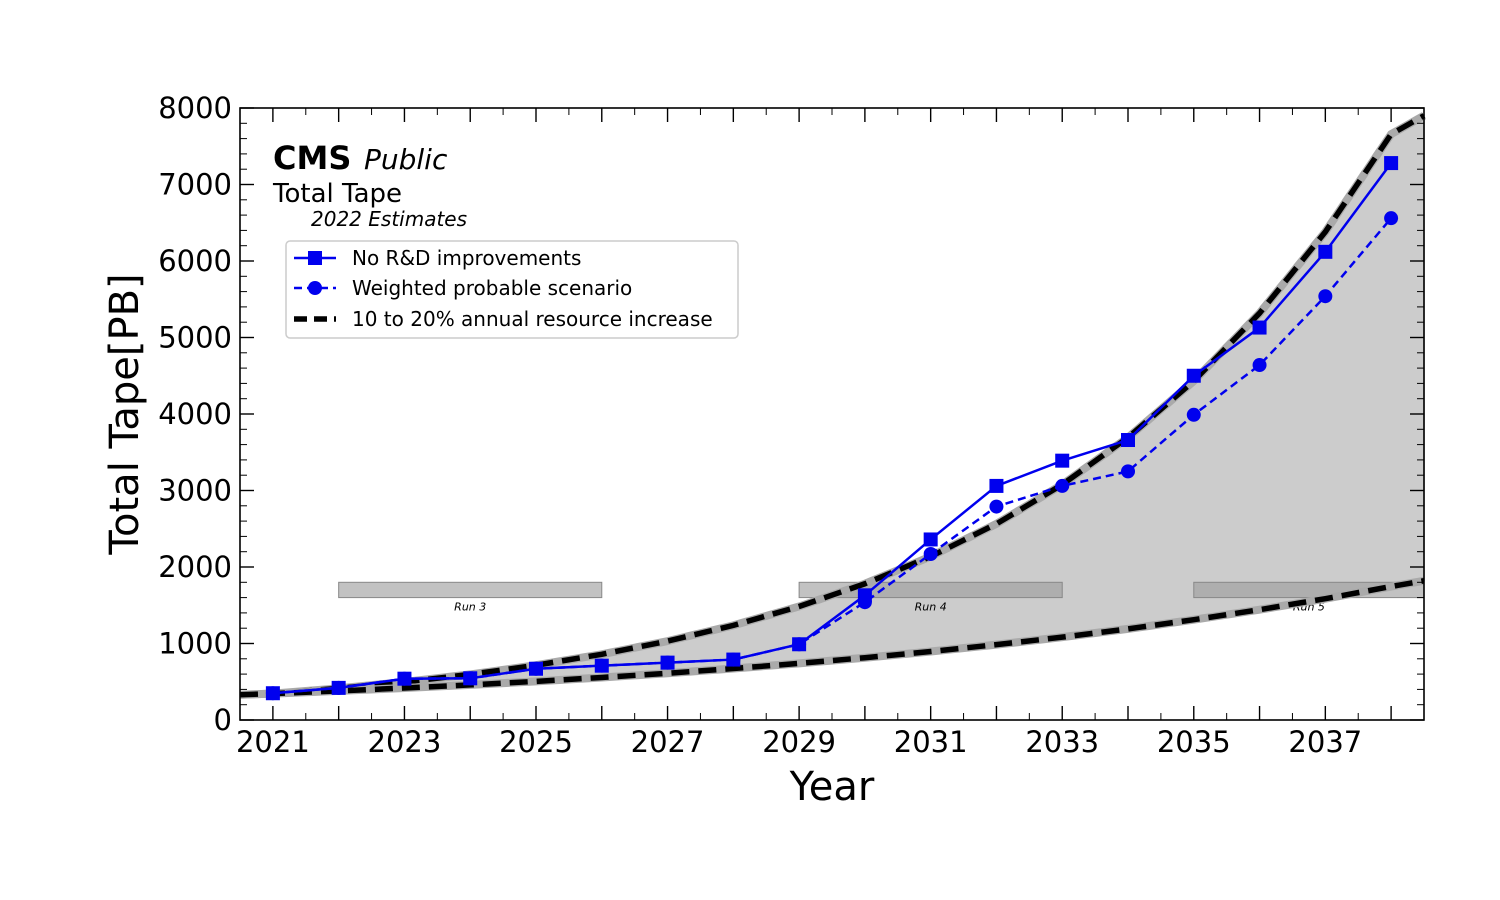  Describe the element at coordinates (315, 258) in the screenshot. I see `legend-marker-square` at that location.